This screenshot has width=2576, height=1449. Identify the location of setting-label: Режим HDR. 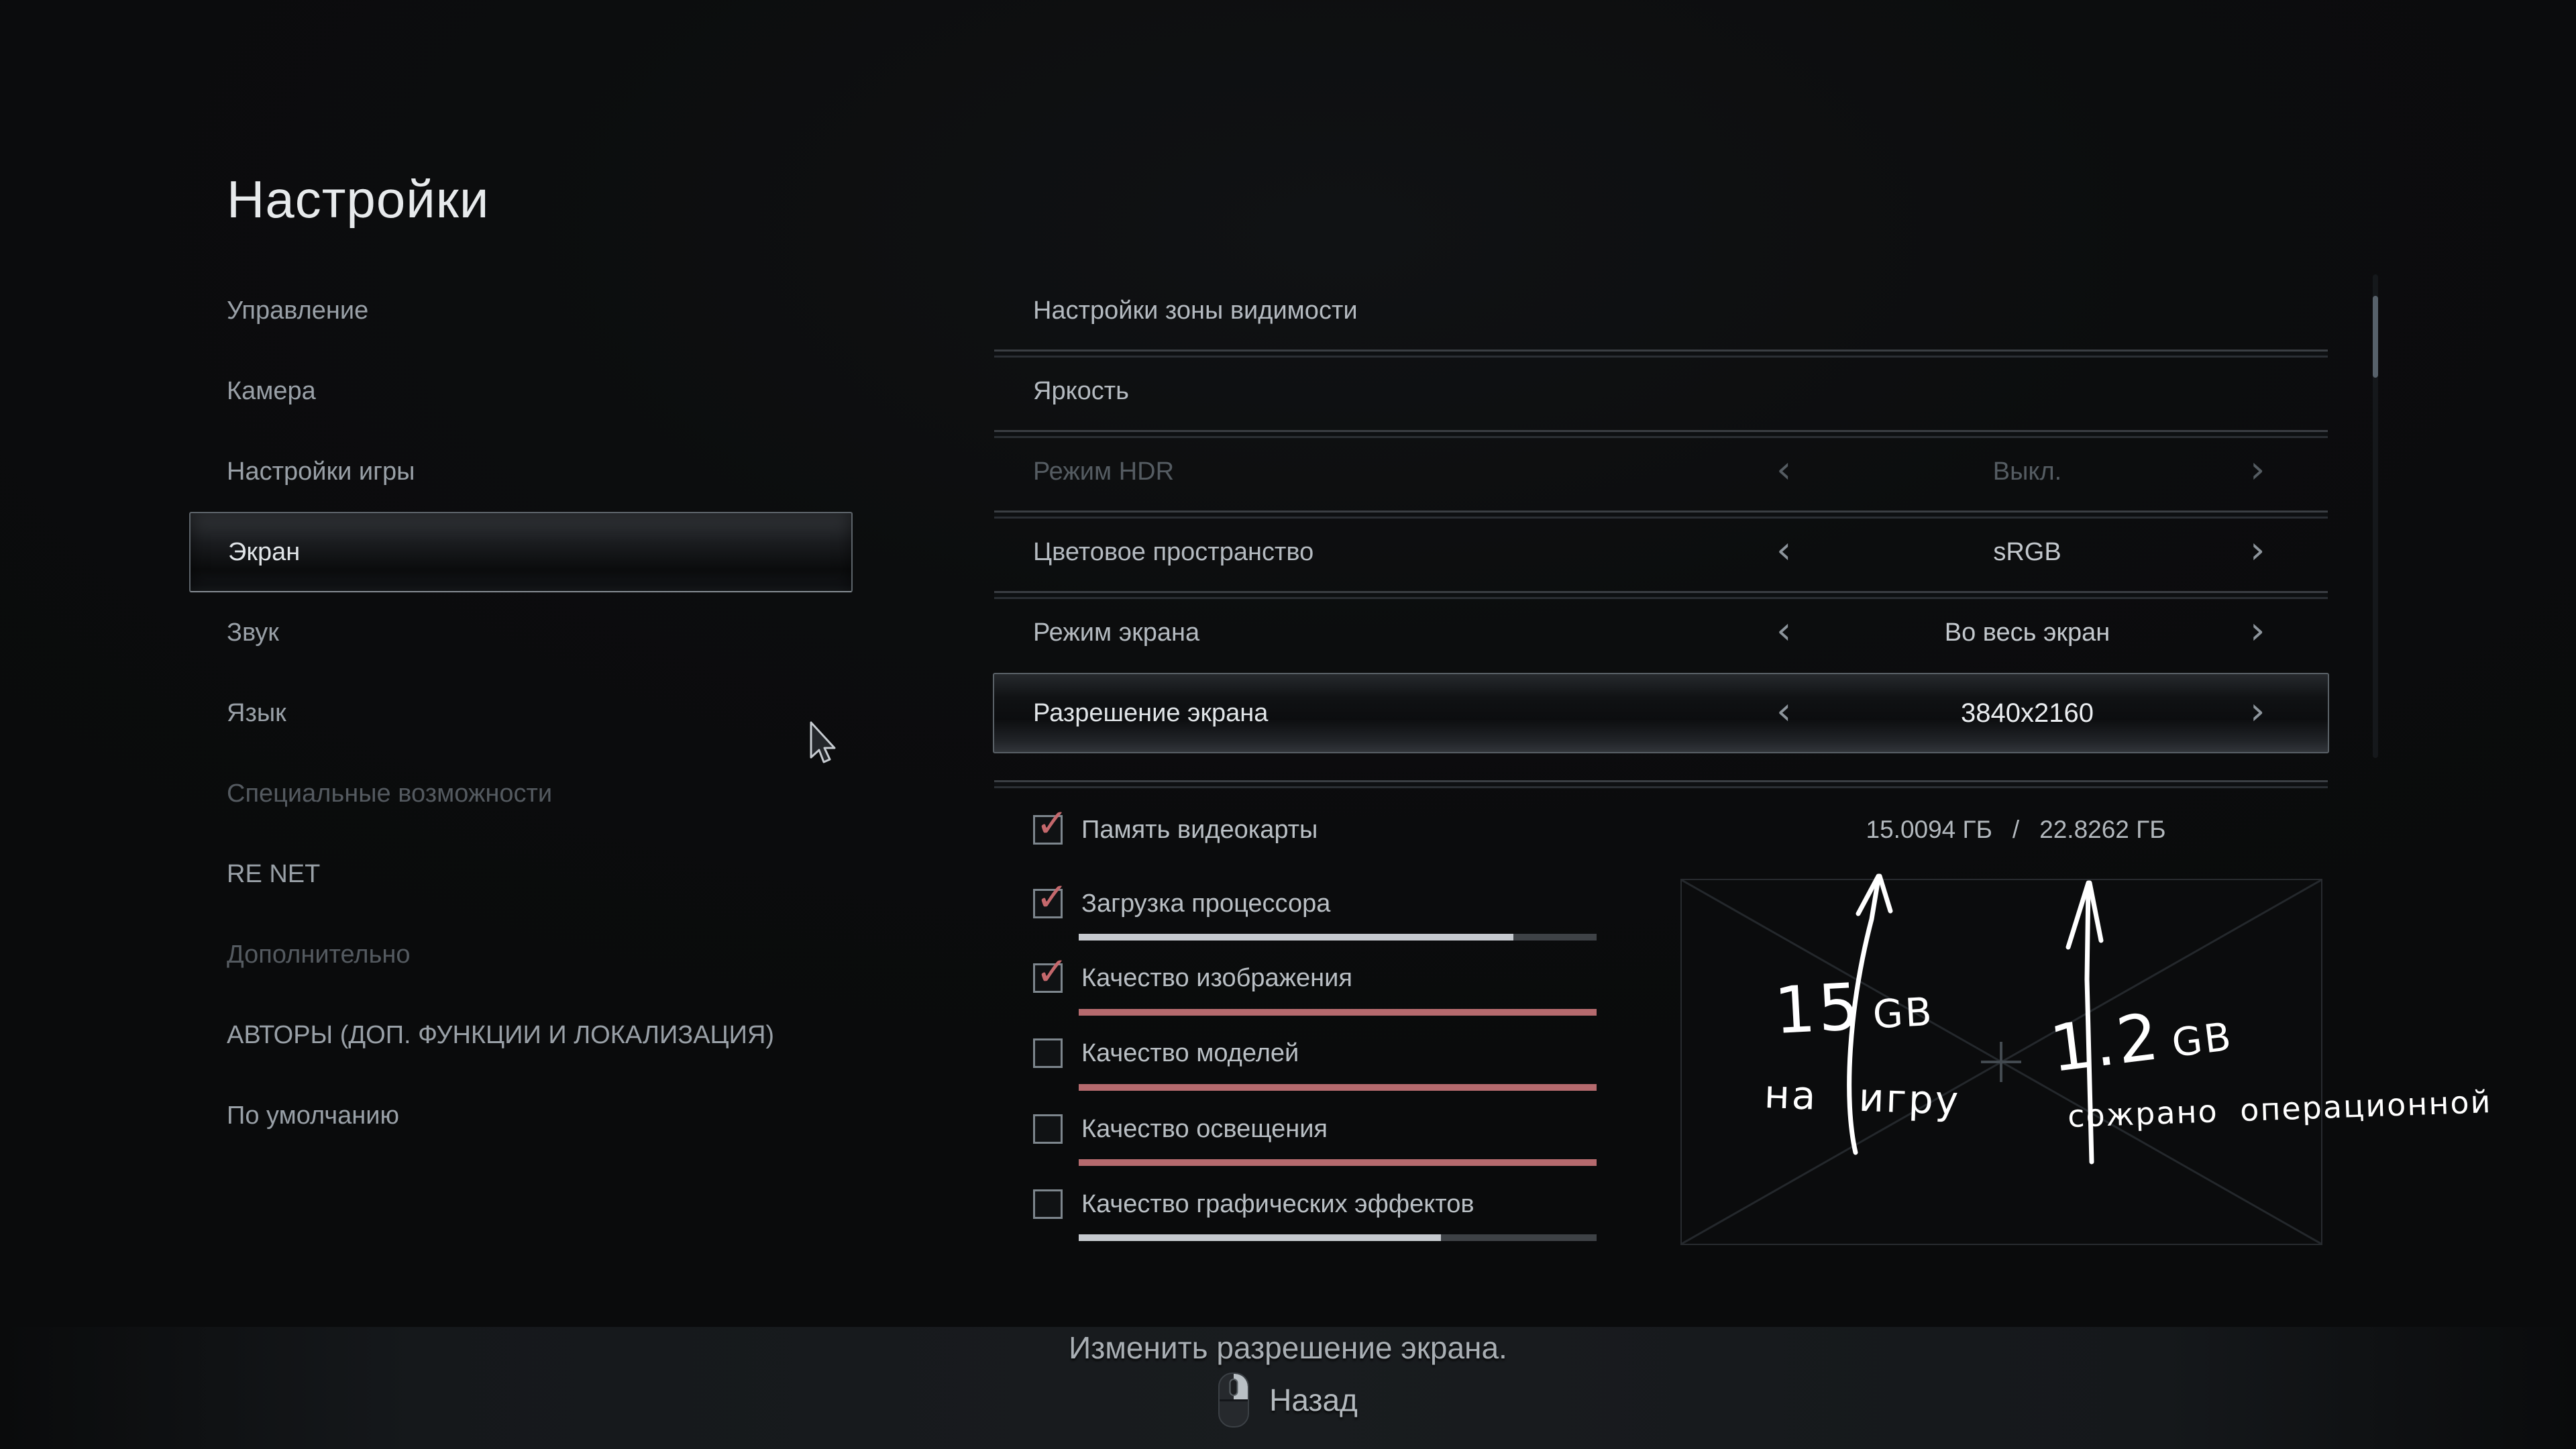
(1104, 471).